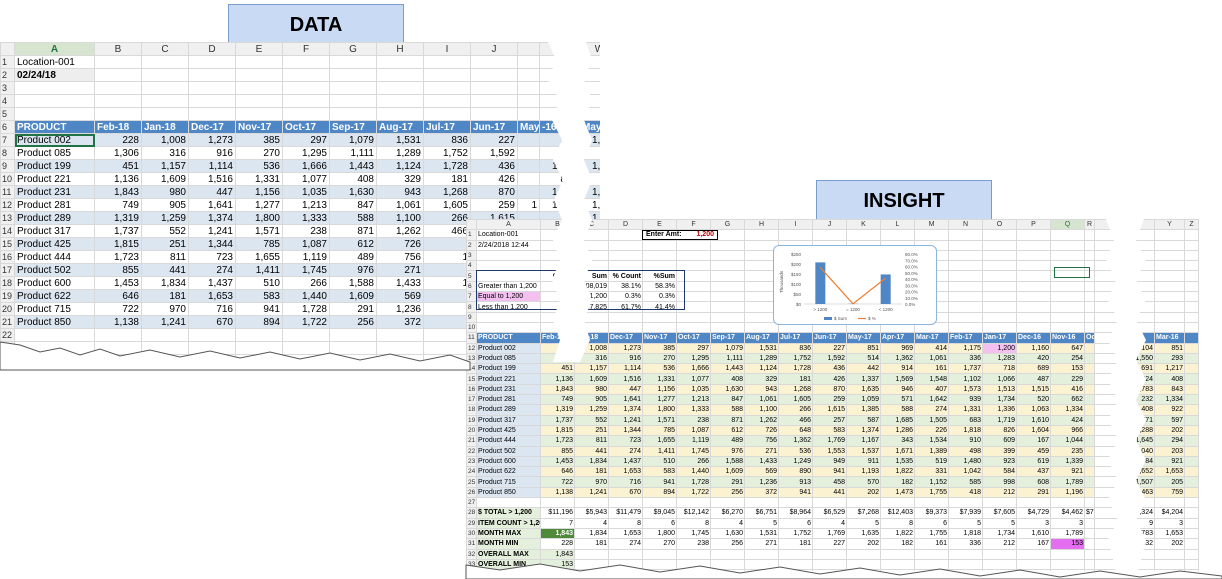 This screenshot has height=579, width=1222. Describe the element at coordinates (118, 127) in the screenshot. I see `column-filter-header: Feb-18` at that location.